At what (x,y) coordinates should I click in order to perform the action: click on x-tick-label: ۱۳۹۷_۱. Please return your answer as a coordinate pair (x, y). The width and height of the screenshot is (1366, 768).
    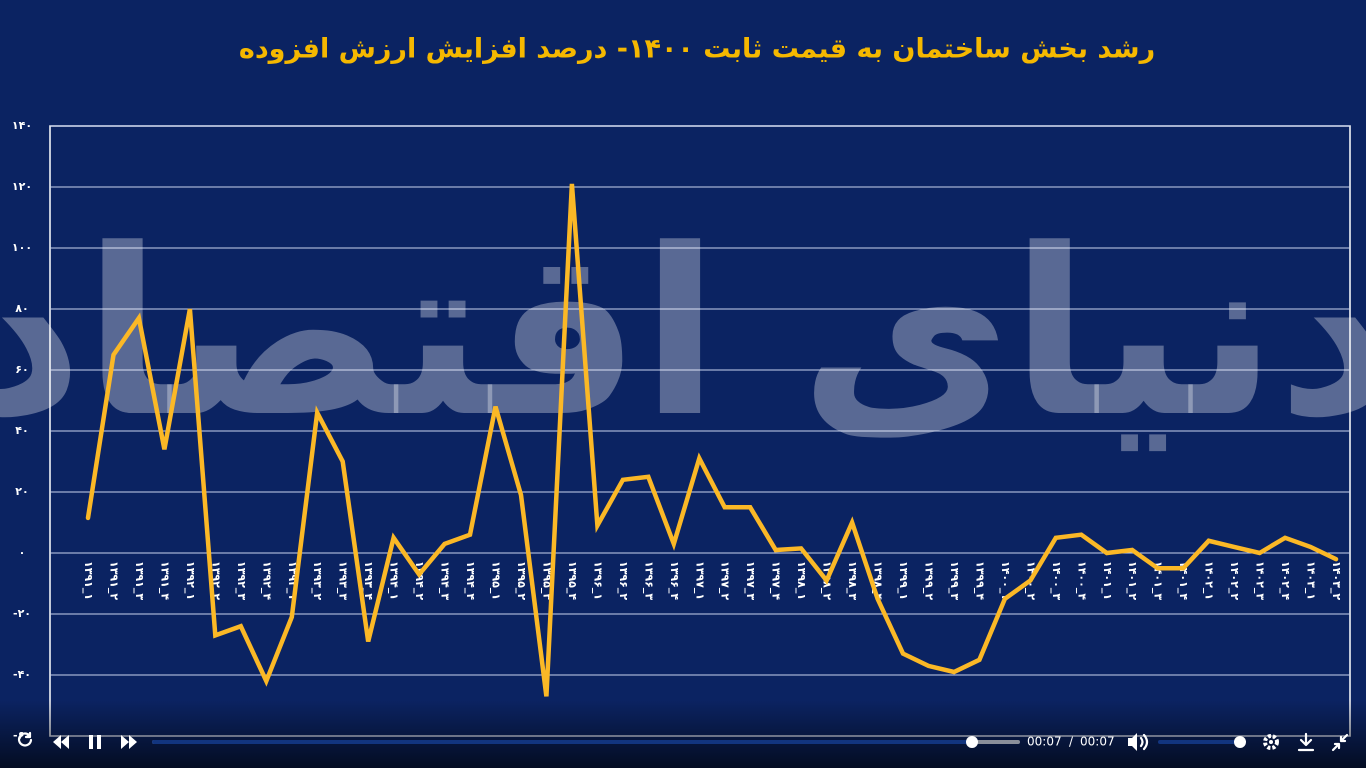
    Looking at the image, I should click on (699, 580).